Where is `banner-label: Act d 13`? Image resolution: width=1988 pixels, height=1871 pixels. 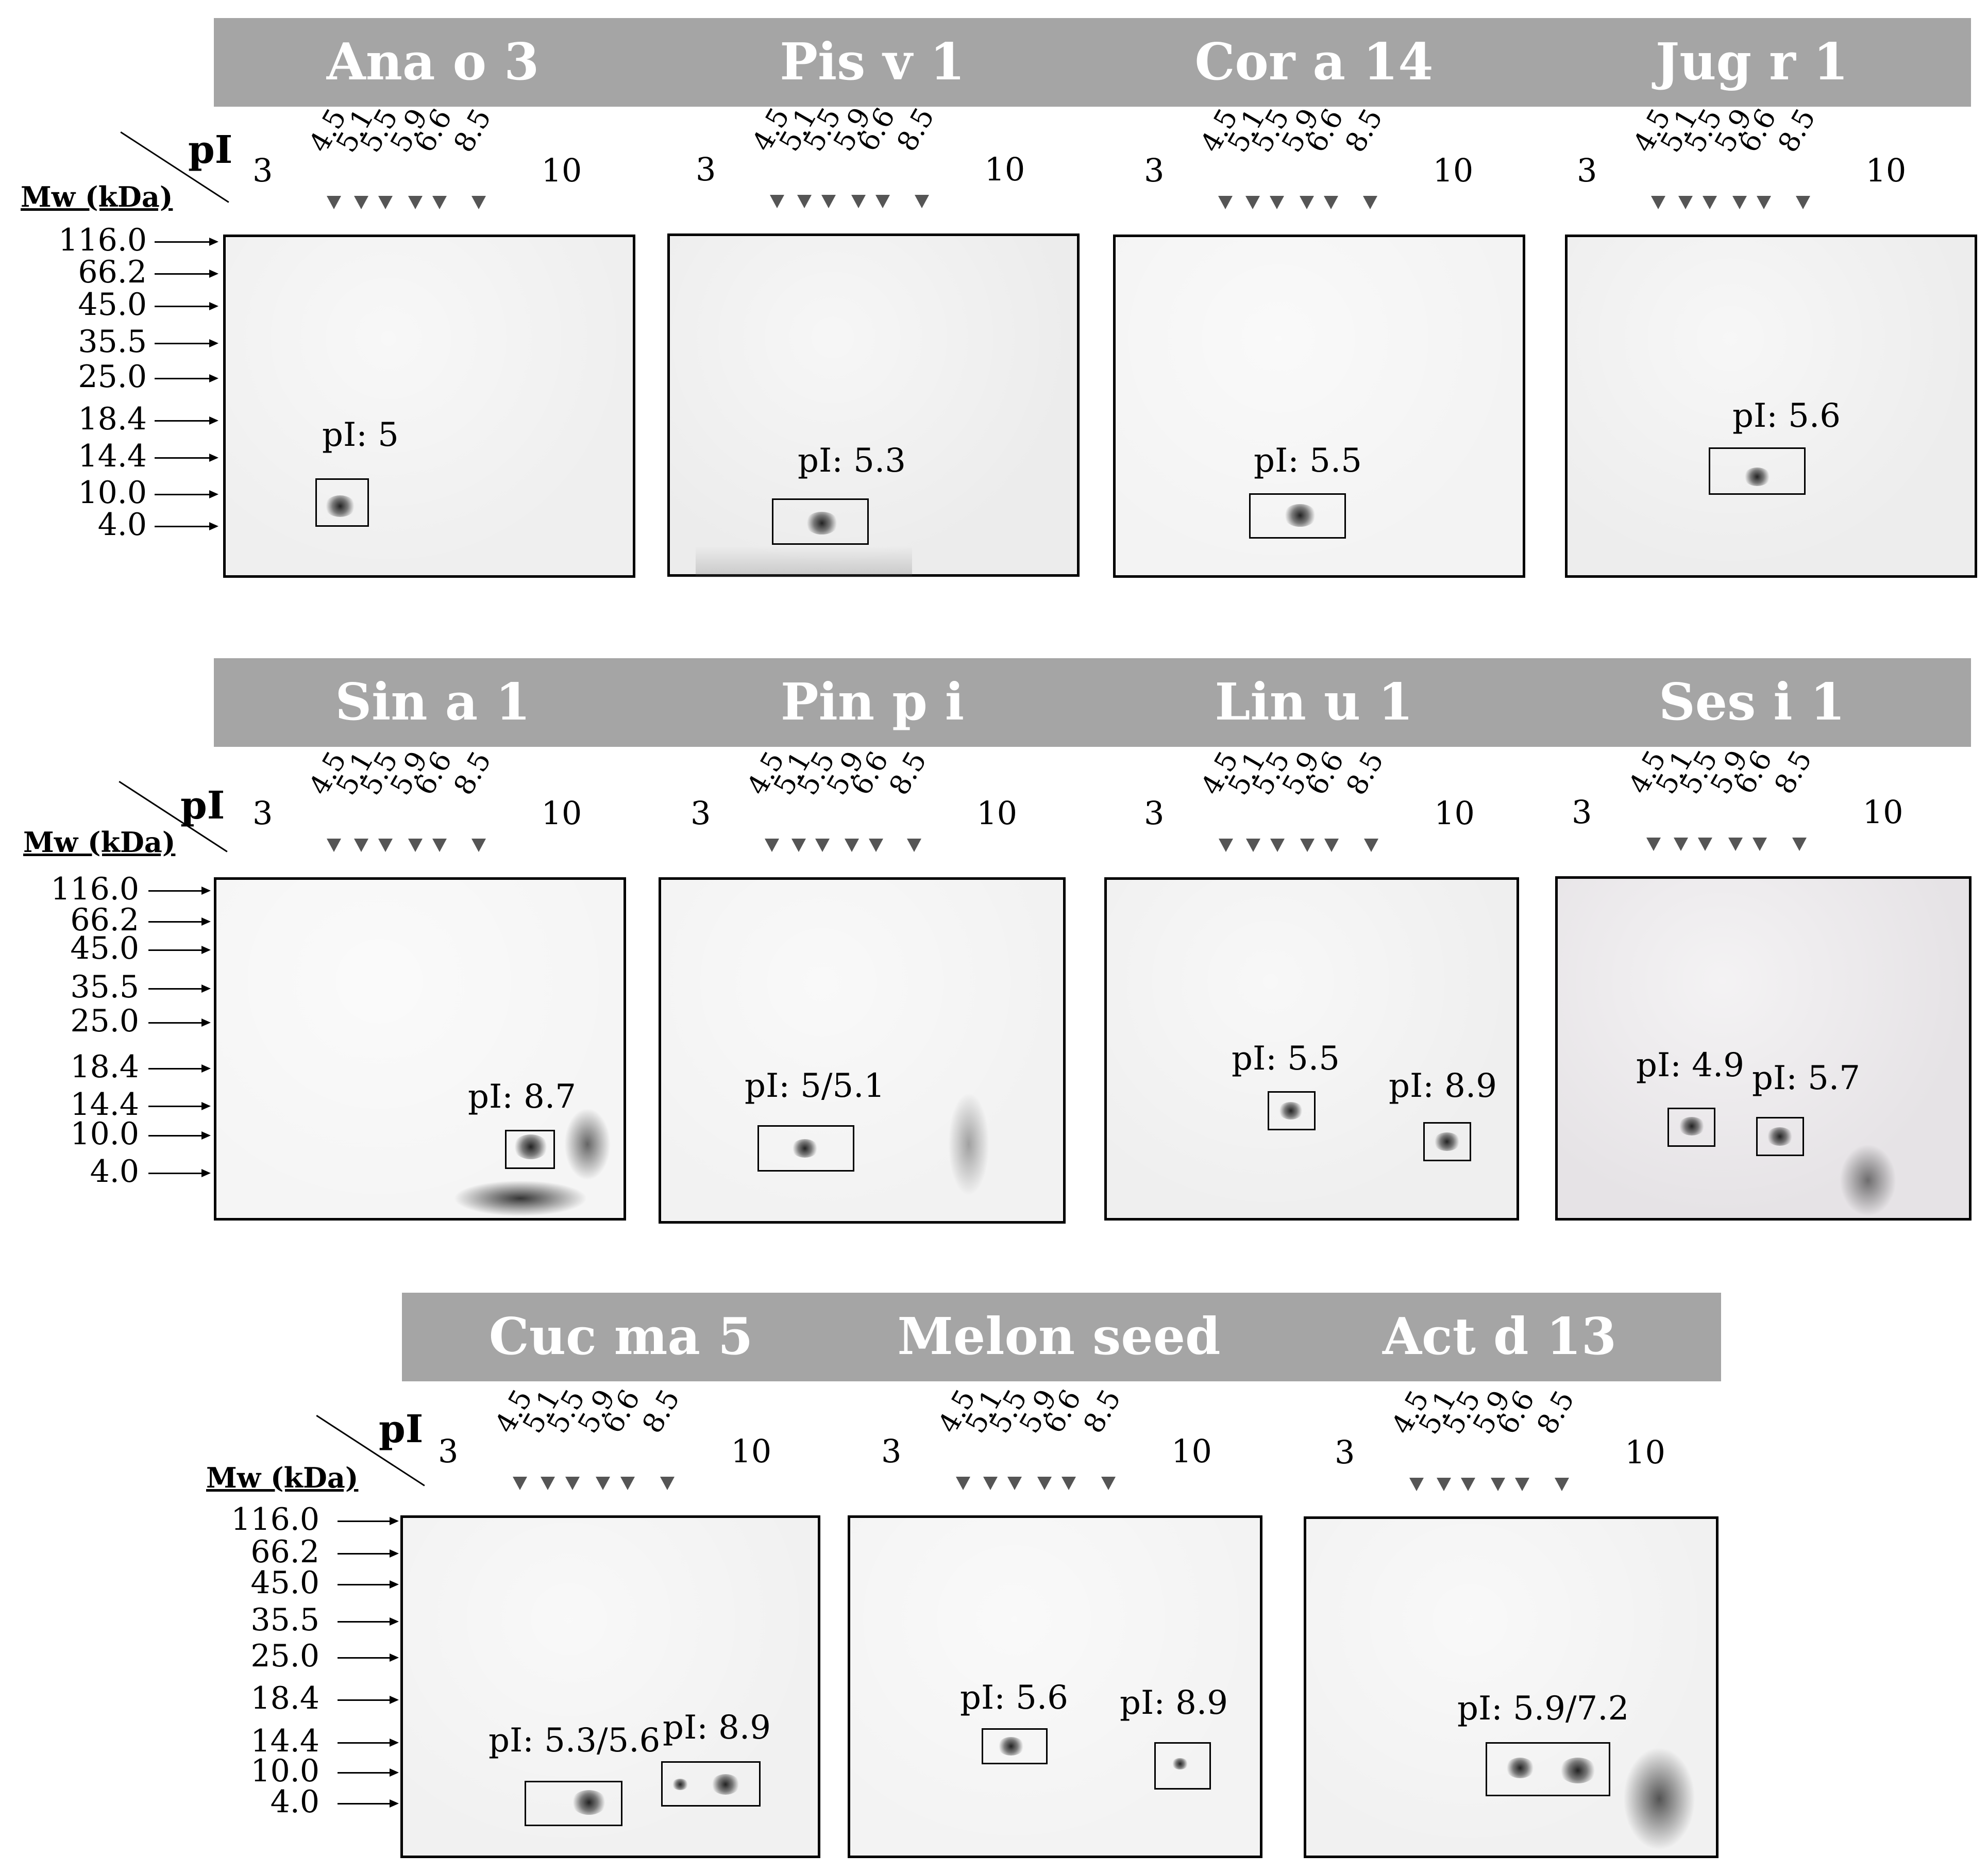
banner-label: Act d 13 is located at coordinates (1499, 1336).